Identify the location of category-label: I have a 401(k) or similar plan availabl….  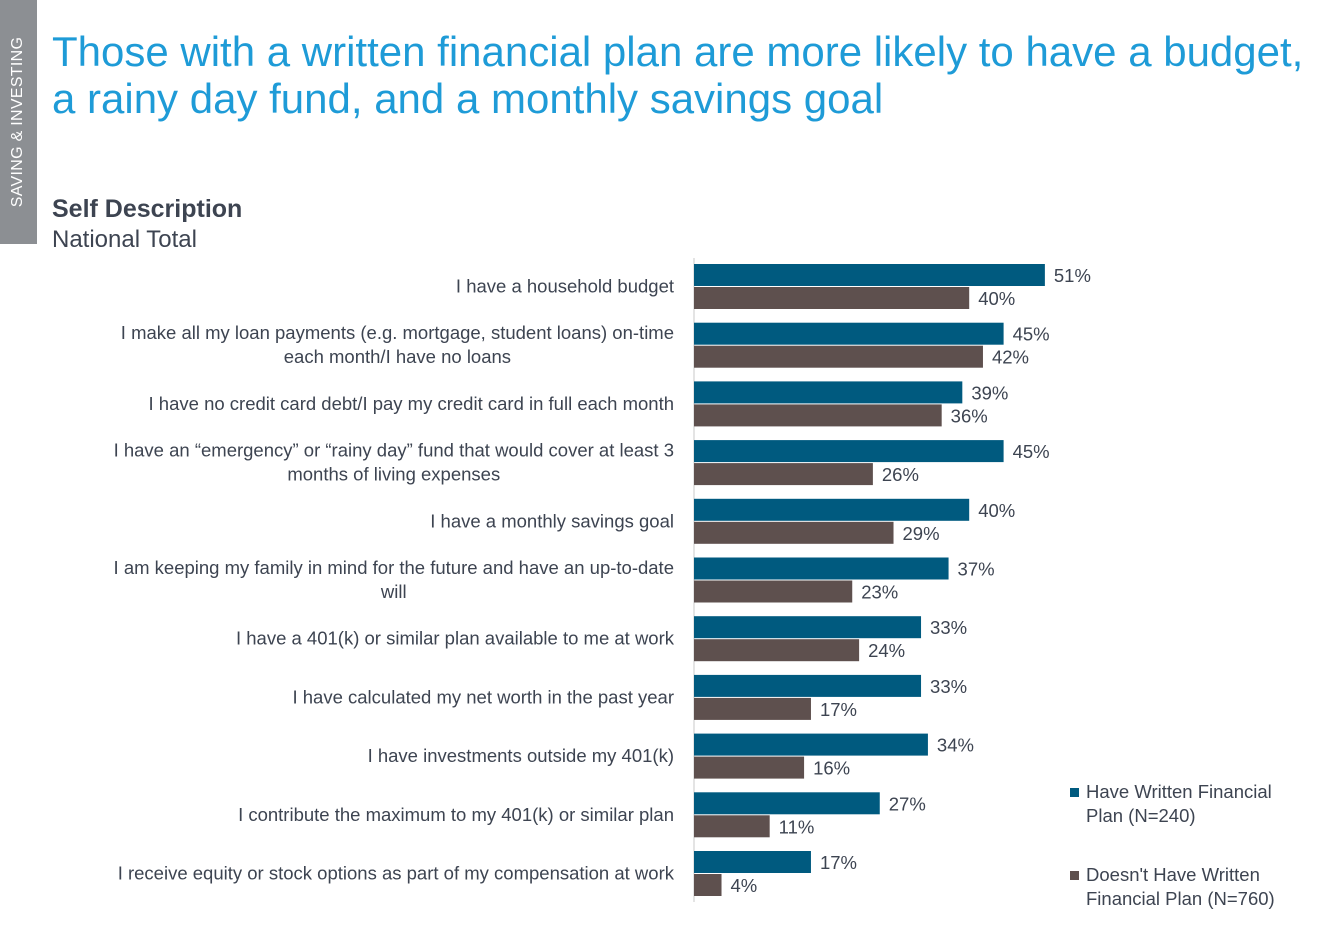
(455, 638).